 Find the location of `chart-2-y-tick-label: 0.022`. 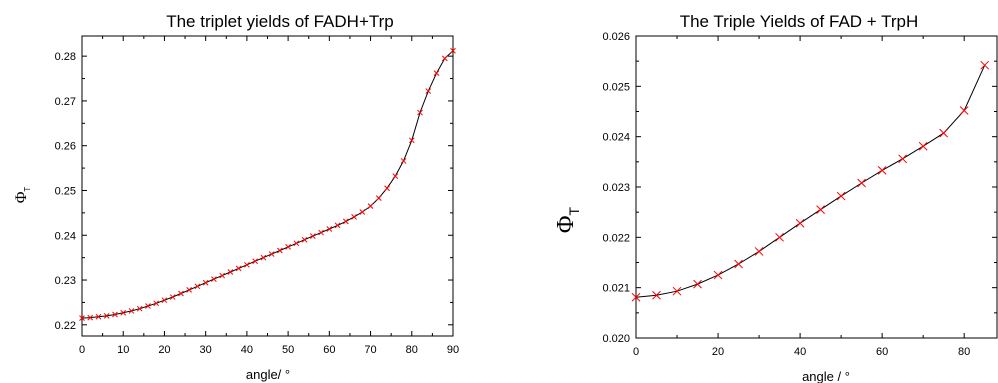

chart-2-y-tick-label: 0.022 is located at coordinates (616, 238).